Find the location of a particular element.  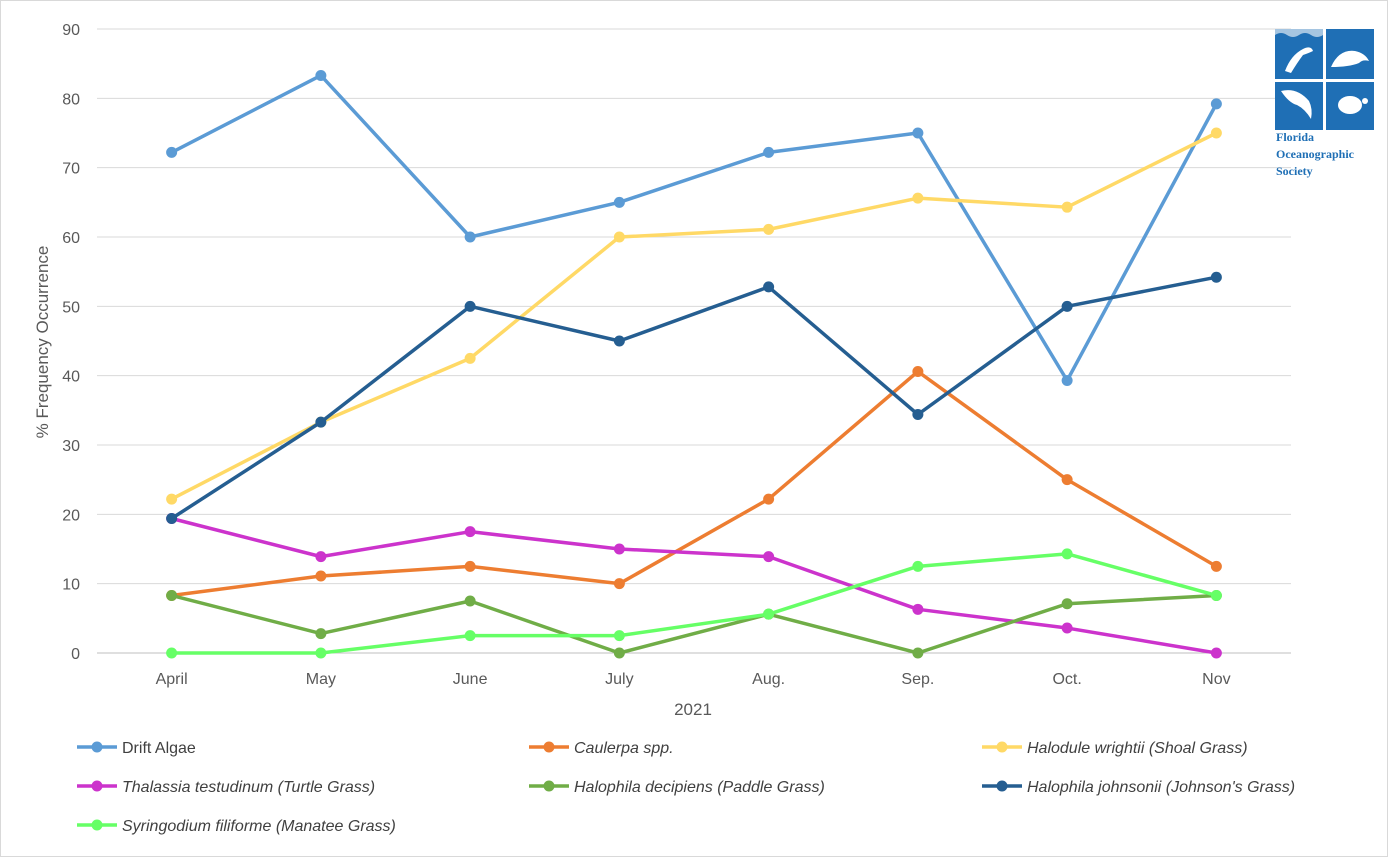

legend-item: Syringodium filiforme (Manatee Grass) is located at coordinates (236, 826).